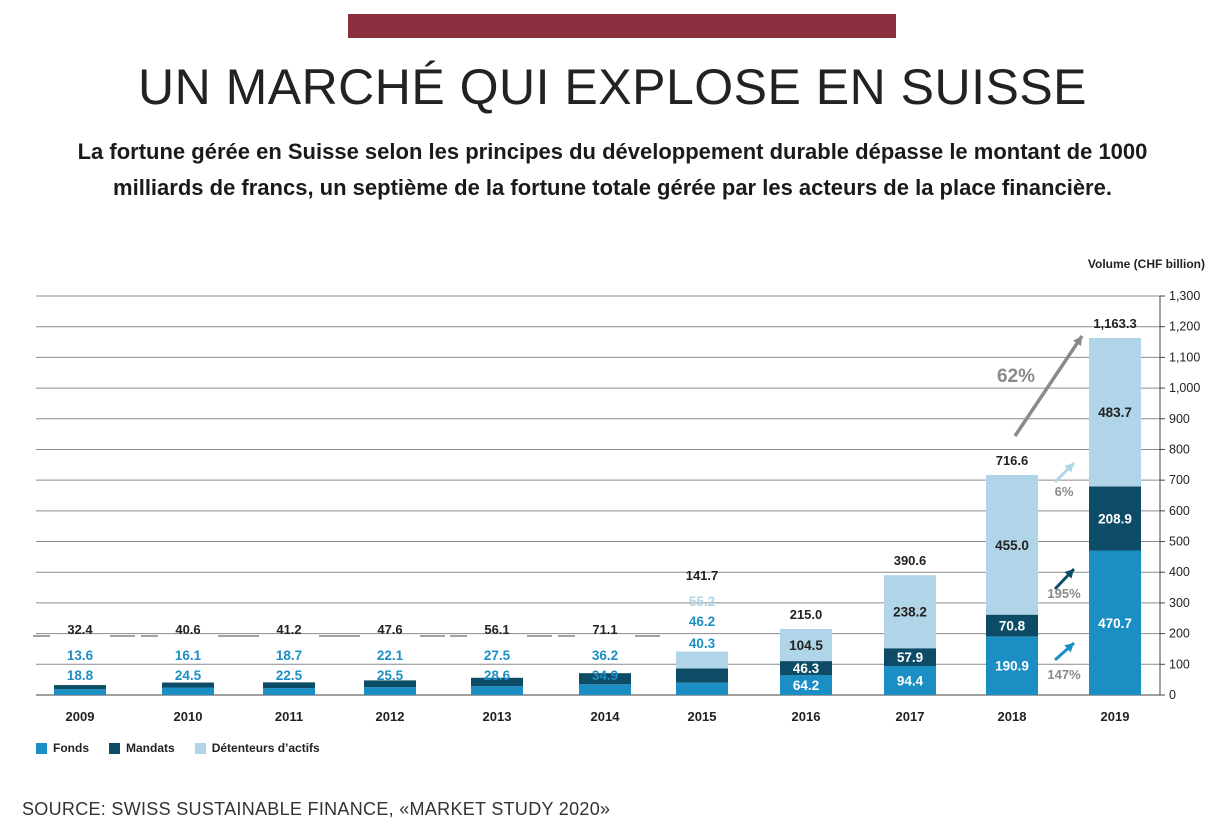  What do you see at coordinates (497, 675) in the screenshot?
I see `data-label-fonds: 28.6` at bounding box center [497, 675].